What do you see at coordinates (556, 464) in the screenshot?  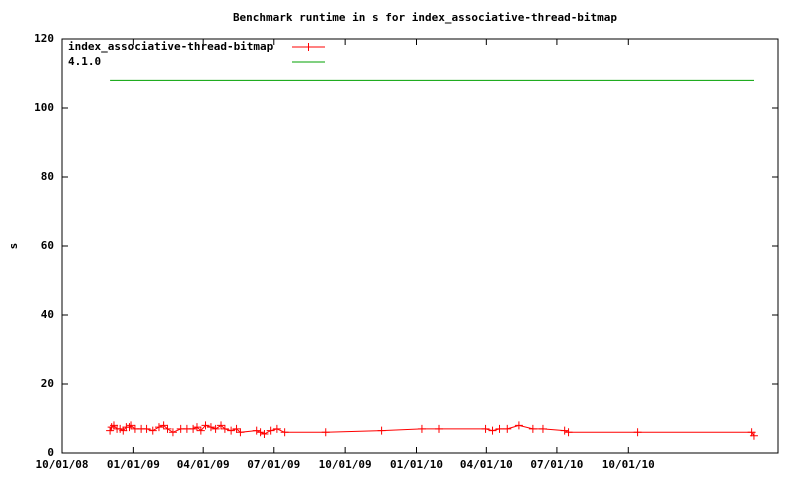 I see `x-tick-label: 07/01/10` at bounding box center [556, 464].